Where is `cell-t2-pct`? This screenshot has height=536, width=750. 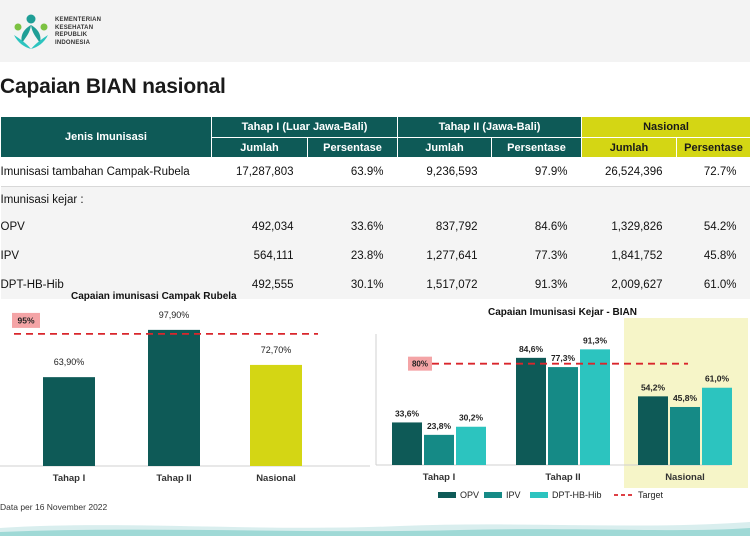
cell-t2-pct is located at coordinates (536, 199).